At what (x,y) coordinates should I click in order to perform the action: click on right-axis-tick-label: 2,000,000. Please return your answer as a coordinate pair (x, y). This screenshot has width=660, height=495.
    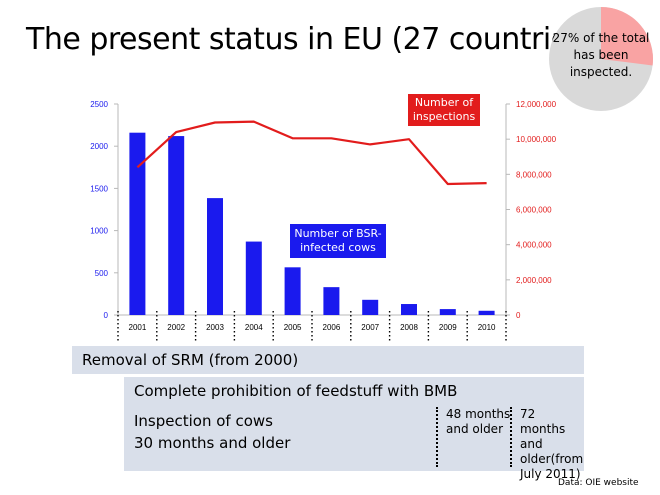
    Looking at the image, I should click on (534, 280).